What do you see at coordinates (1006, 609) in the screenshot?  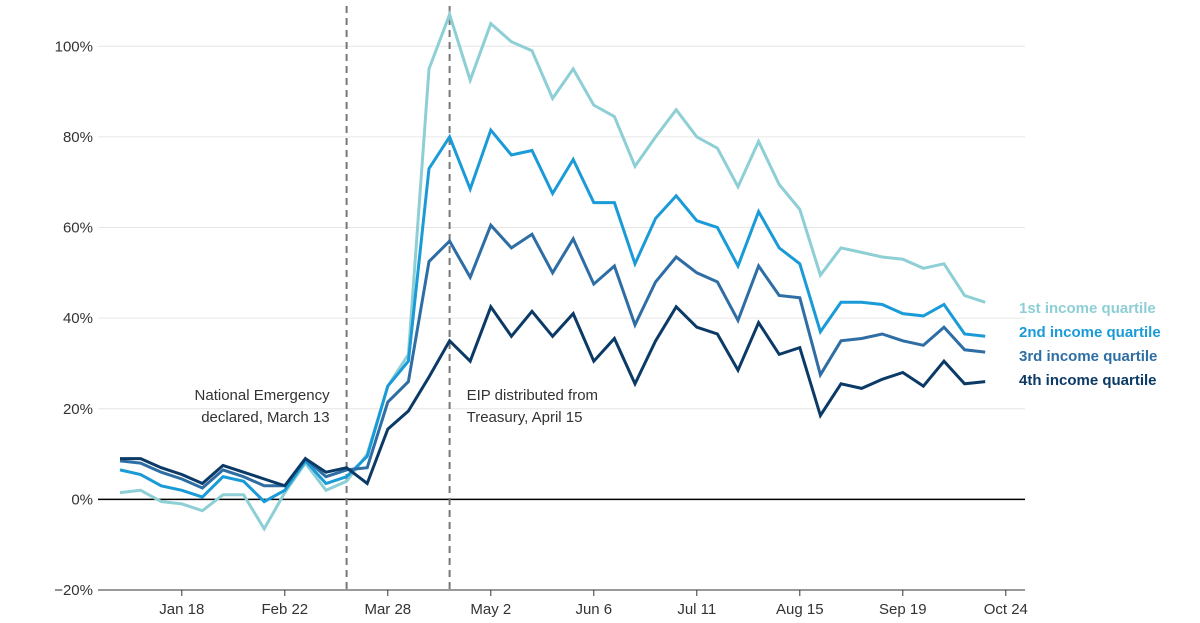 I see `x-tick-label: Oct 24` at bounding box center [1006, 609].